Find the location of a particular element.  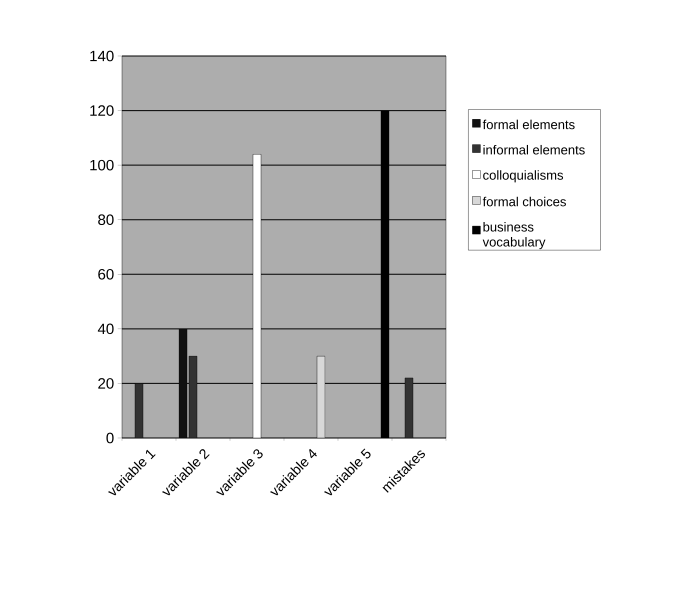

legend-label: informal elements is located at coordinates (534, 149).